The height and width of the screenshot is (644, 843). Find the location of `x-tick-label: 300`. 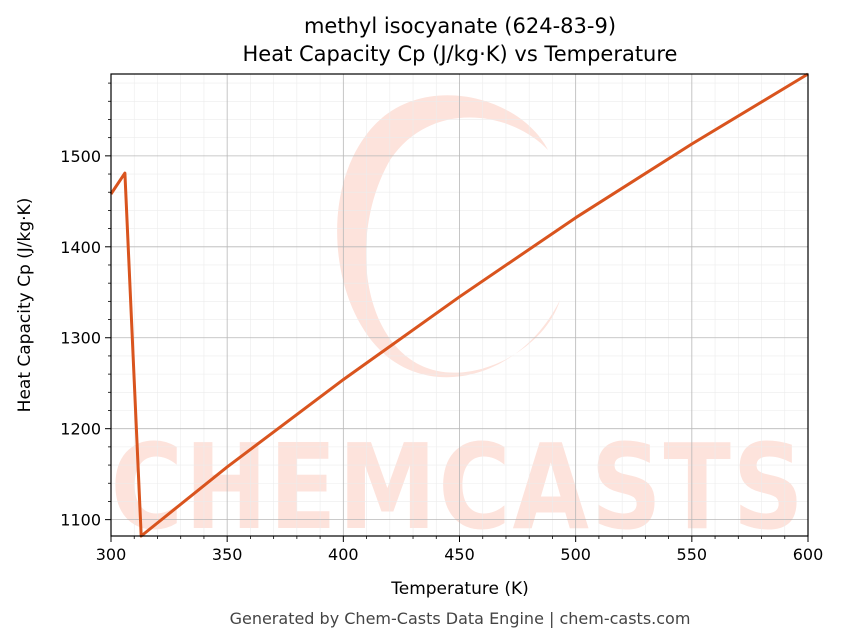

x-tick-label: 300 is located at coordinates (111, 554).